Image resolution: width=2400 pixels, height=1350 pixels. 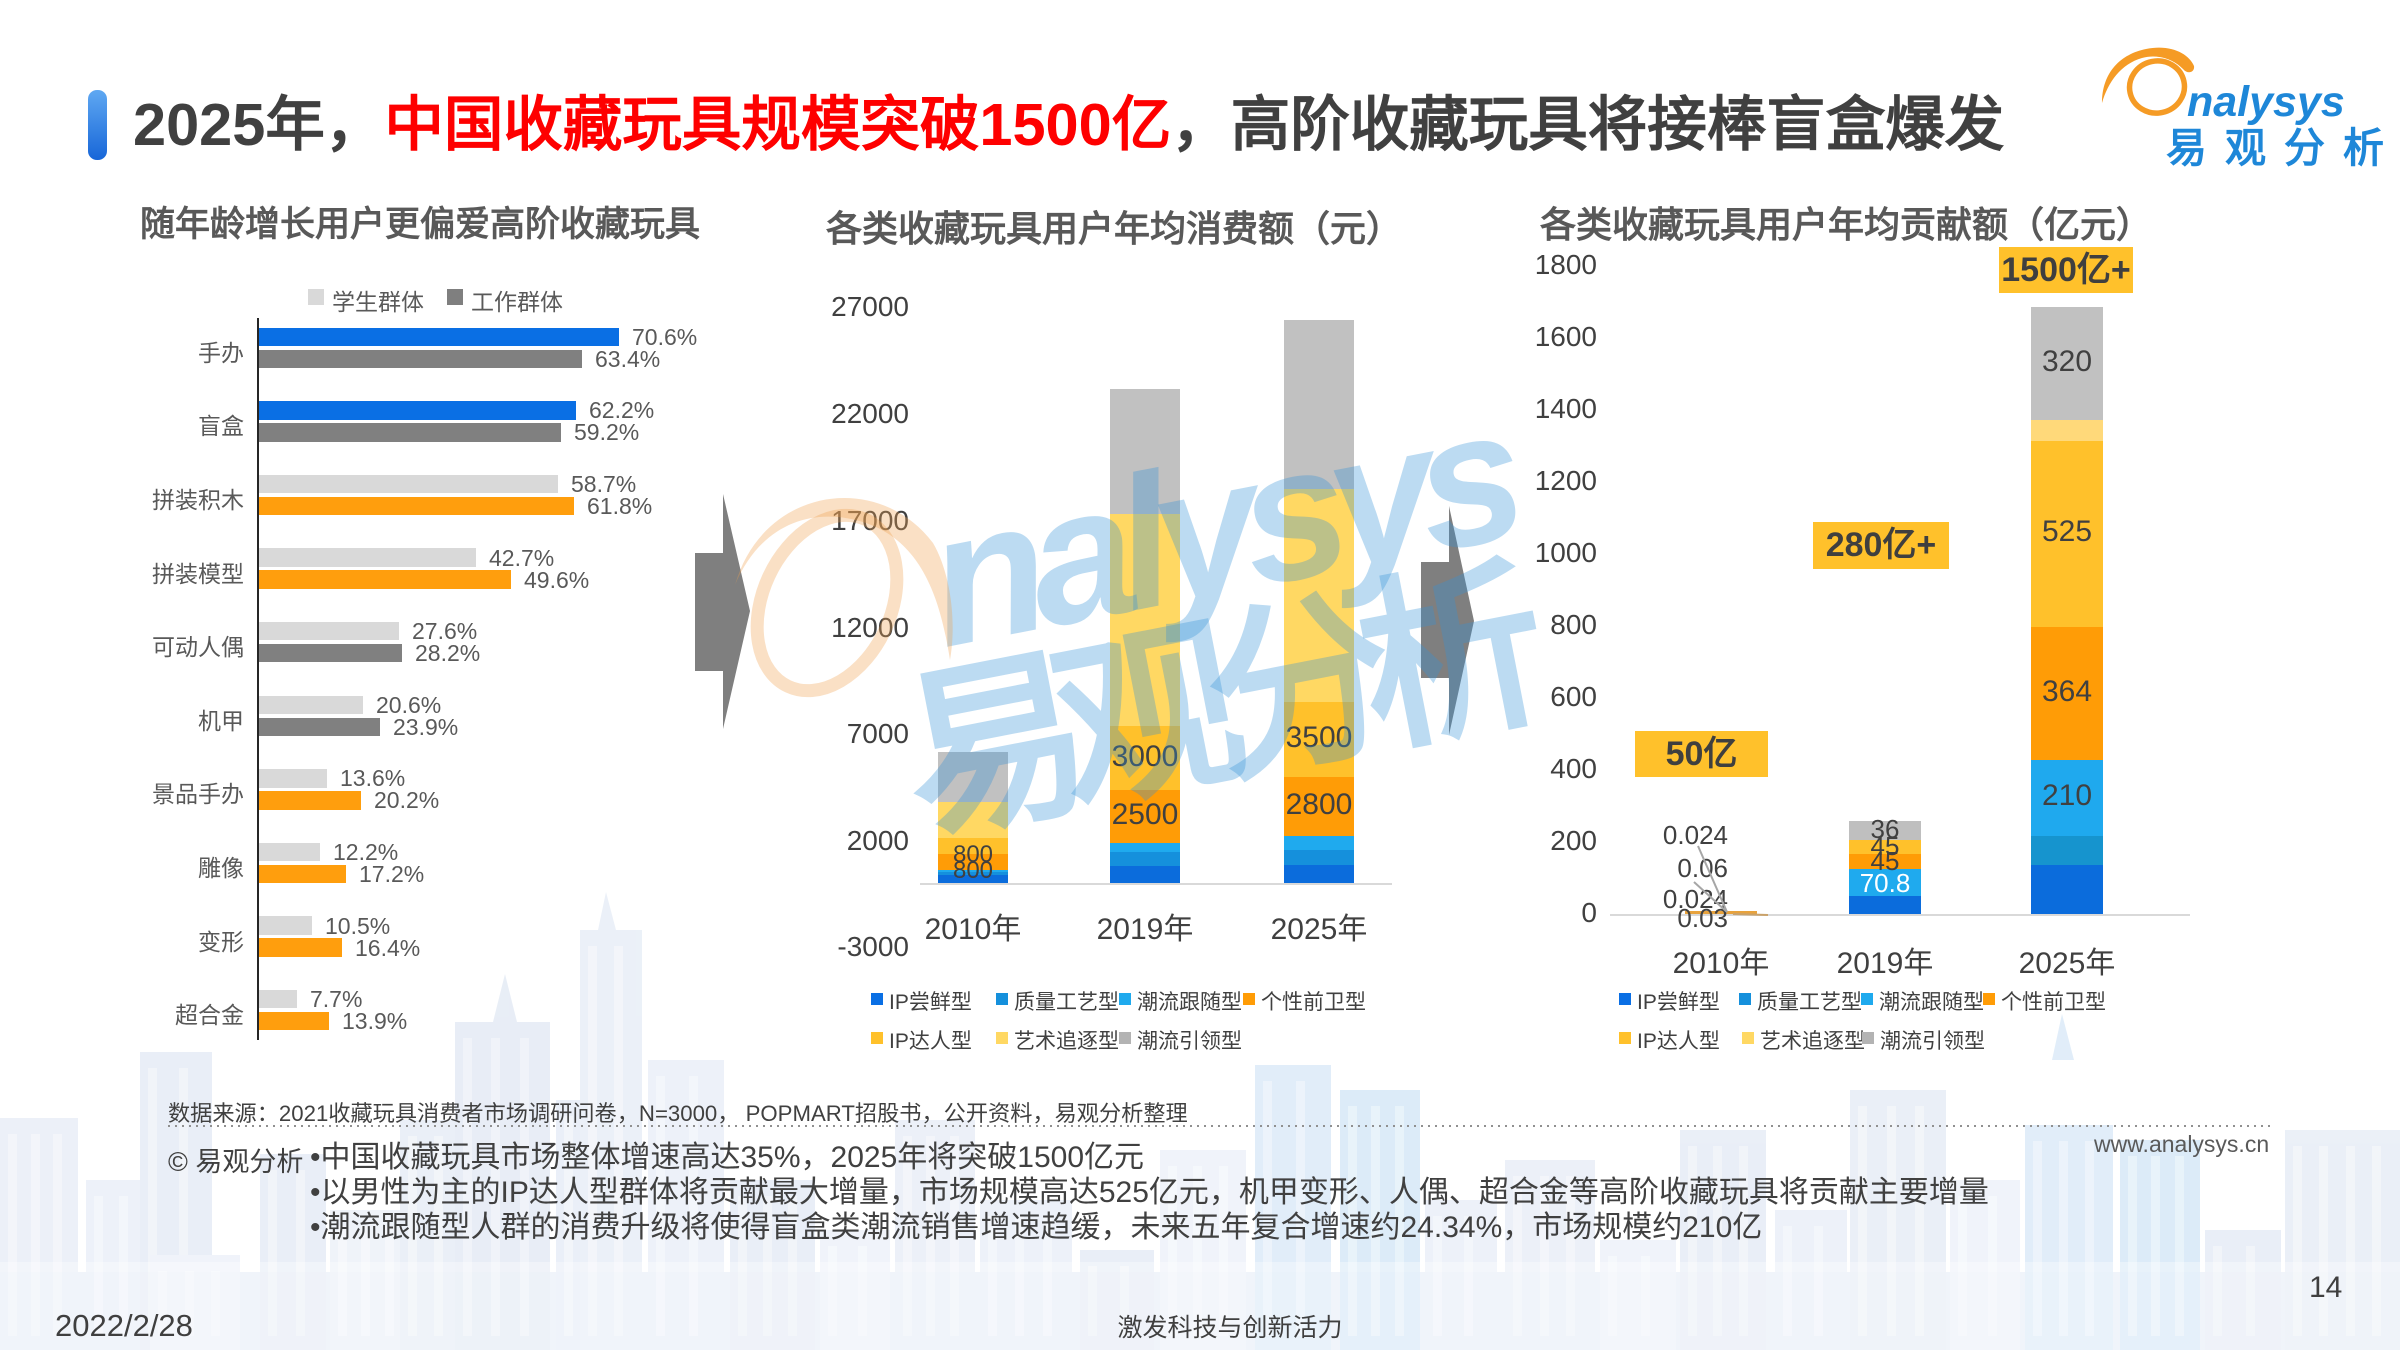 What do you see at coordinates (2266, 102) in the screenshot?
I see `svg-text: nalysys` at bounding box center [2266, 102].